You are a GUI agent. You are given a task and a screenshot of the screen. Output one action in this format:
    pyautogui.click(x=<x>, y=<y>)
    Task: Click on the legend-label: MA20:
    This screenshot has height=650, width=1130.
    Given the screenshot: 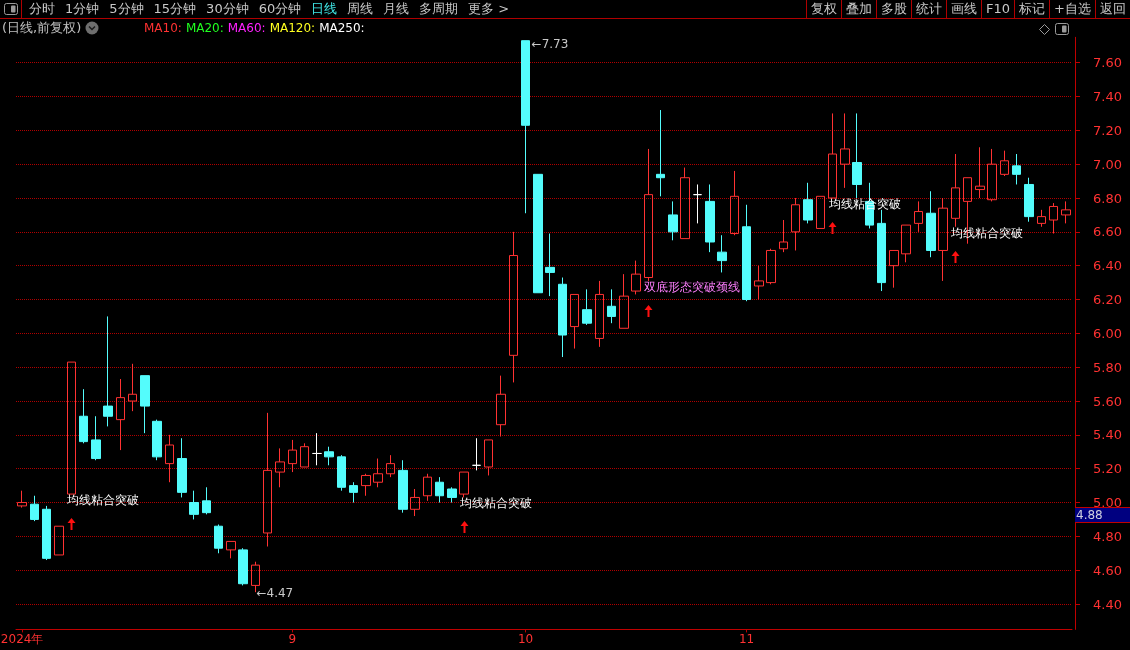 What is the action you would take?
    pyautogui.click(x=204, y=28)
    